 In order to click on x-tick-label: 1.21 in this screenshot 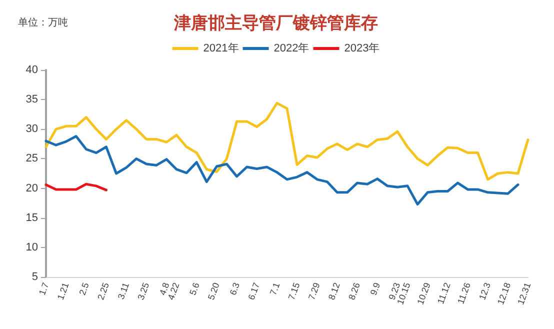, I will do `click(63, 291)`.